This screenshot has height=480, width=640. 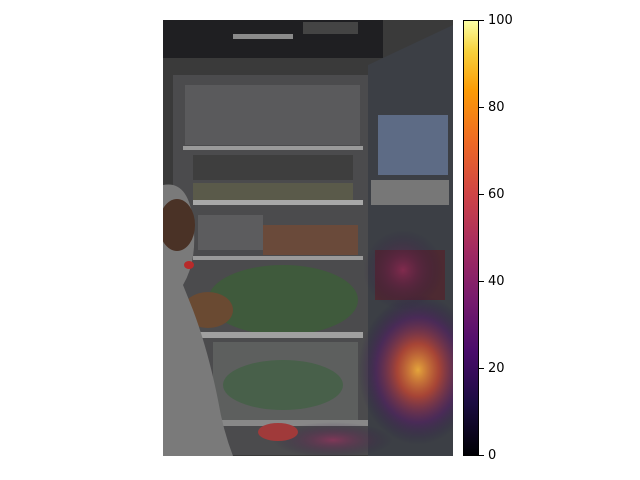 I want to click on woman-figure, so click(x=198, y=320).